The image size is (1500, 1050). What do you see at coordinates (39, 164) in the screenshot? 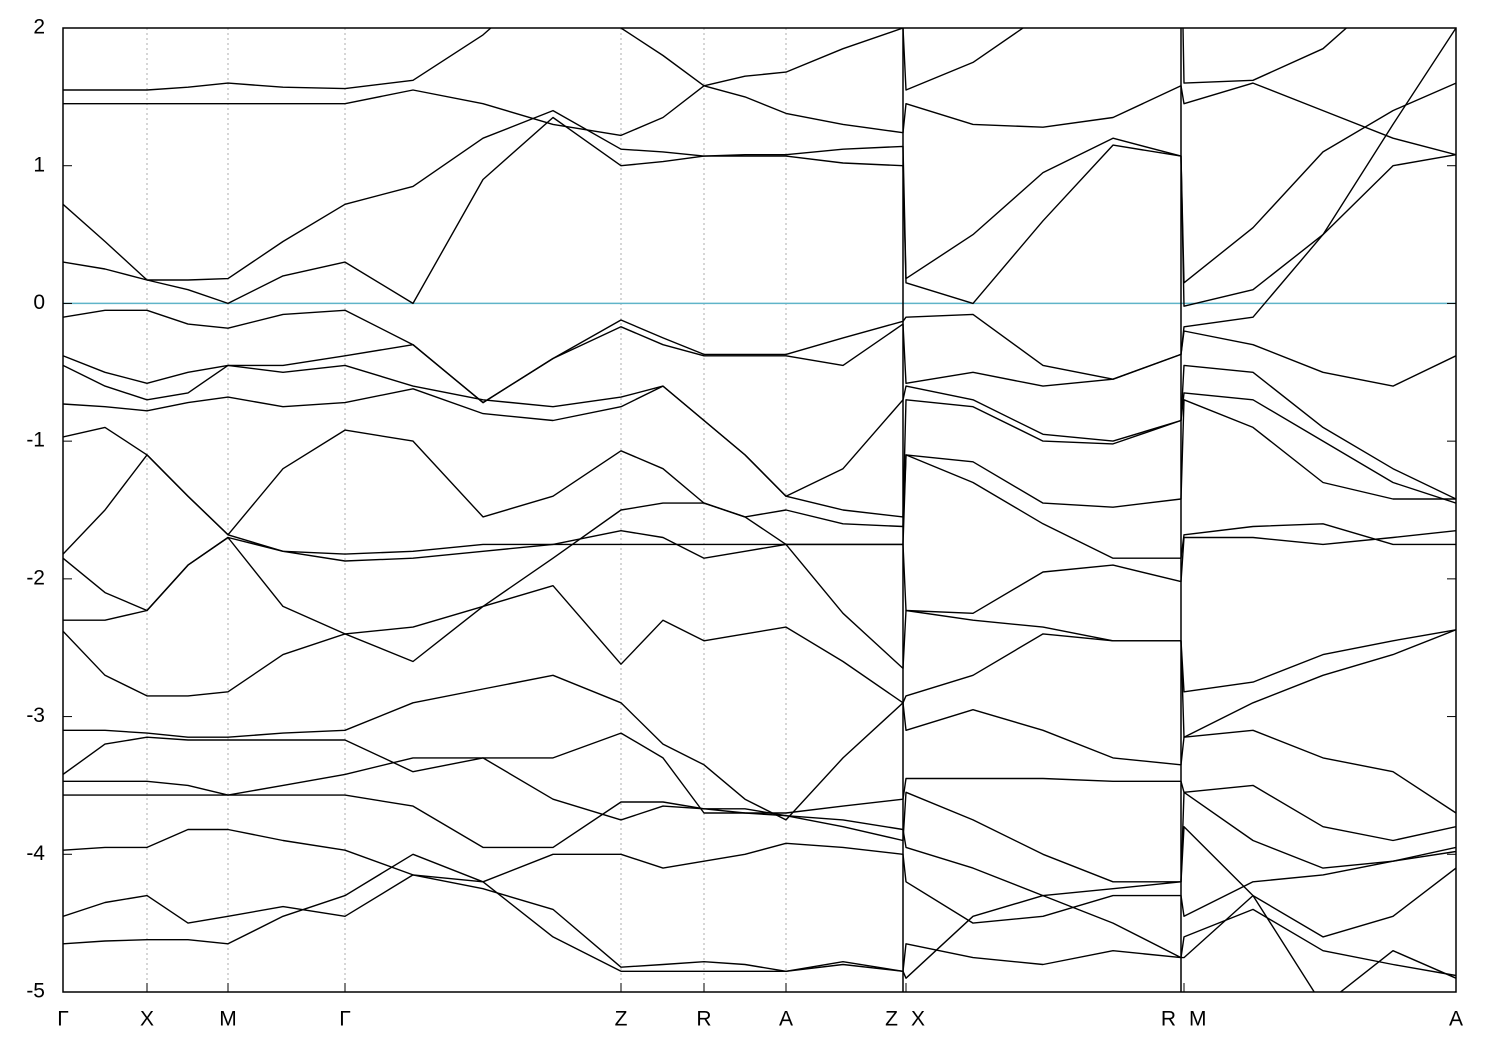
I see `y-tick-label: 1` at bounding box center [39, 164].